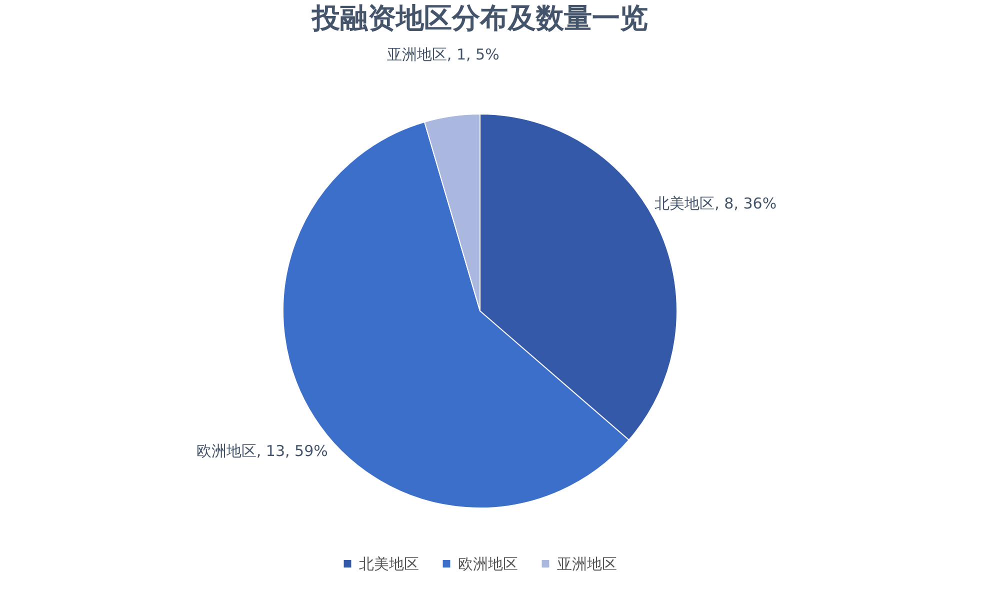 This screenshot has width=990, height=601. What do you see at coordinates (389, 563) in the screenshot?
I see `legend-label: 北美地区` at bounding box center [389, 563].